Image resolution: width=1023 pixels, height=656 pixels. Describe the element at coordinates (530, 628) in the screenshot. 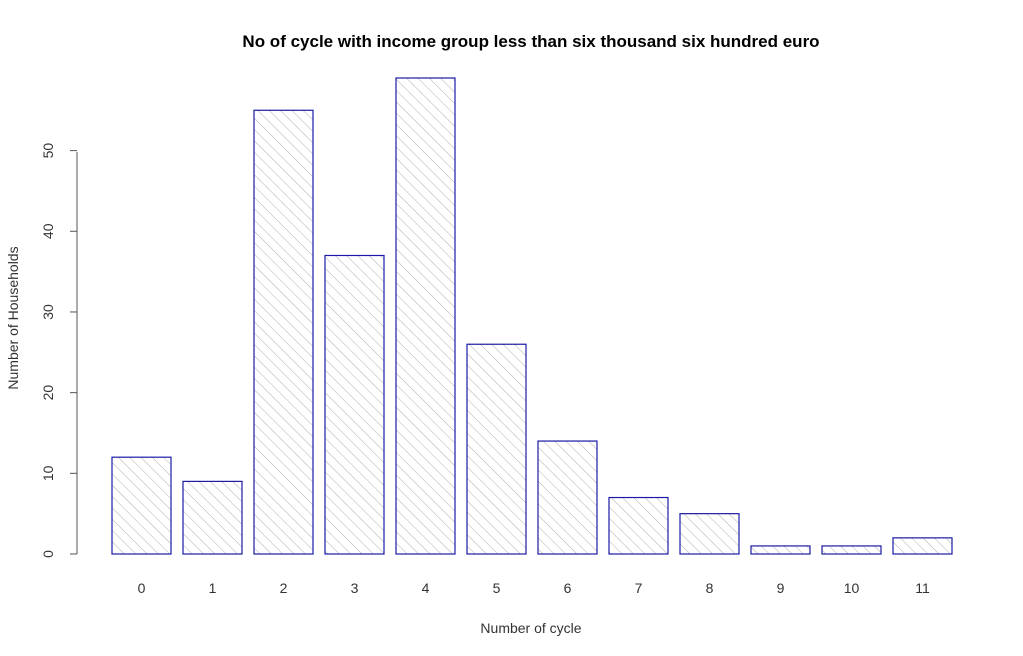

I see `x-axis-label: Number of cycle` at that location.